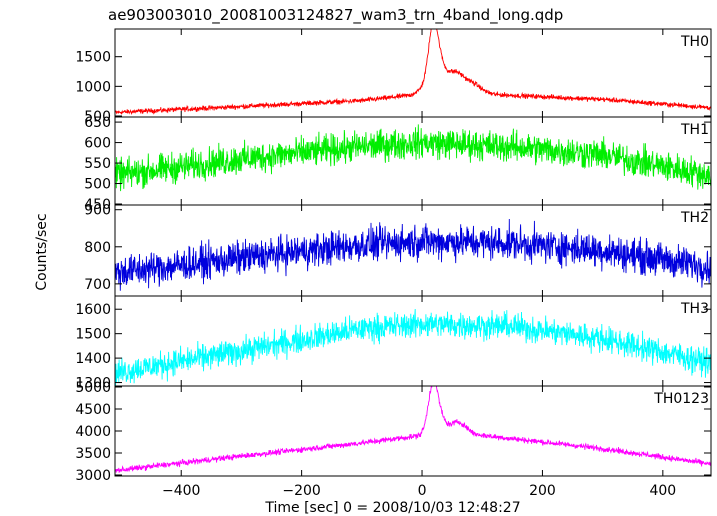 The image size is (717, 516). I want to click on series-line-th1, so click(413, 158).